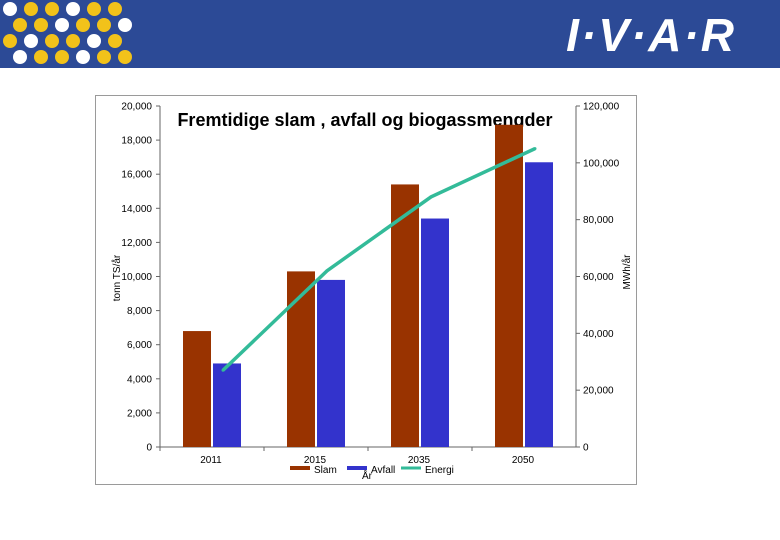  I want to click on legend-label-avfall: Avfall, so click(383, 470).